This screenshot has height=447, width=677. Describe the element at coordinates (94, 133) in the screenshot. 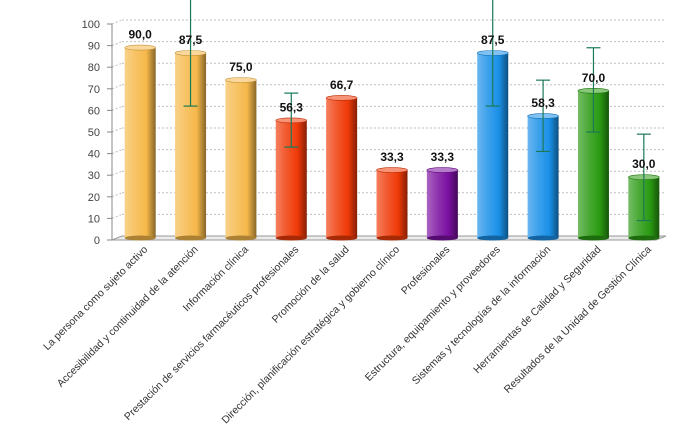

I see `y-tick-label: 50` at that location.